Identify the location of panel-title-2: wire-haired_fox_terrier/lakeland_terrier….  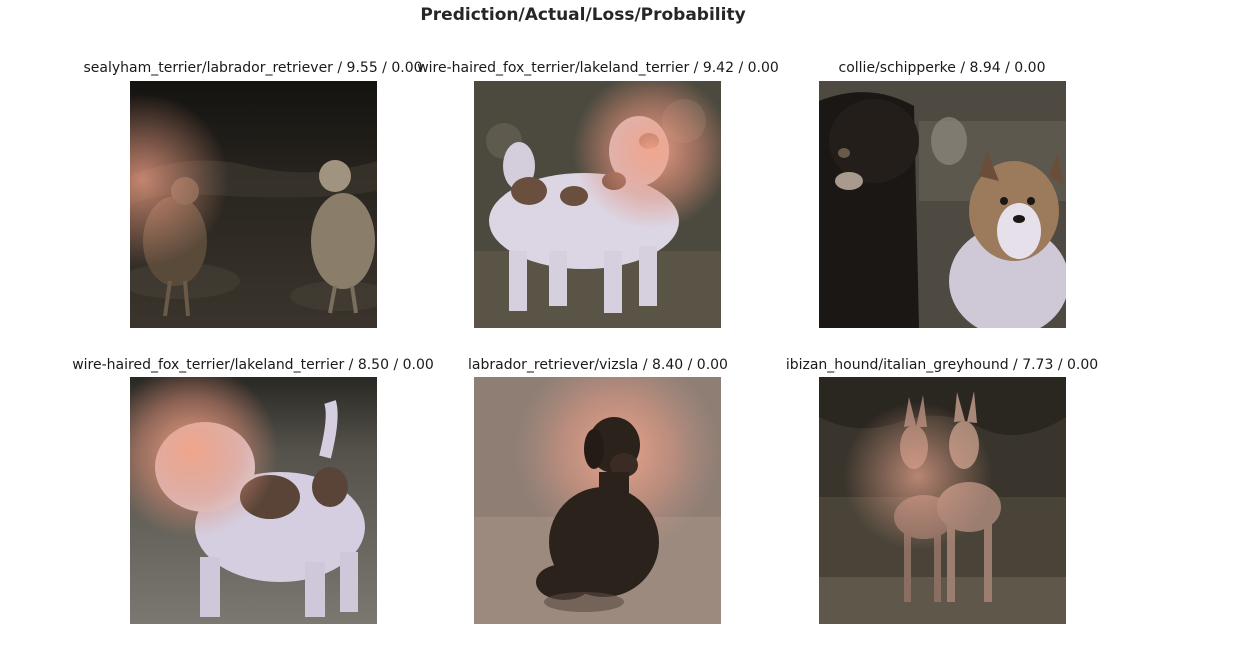
(598, 68).